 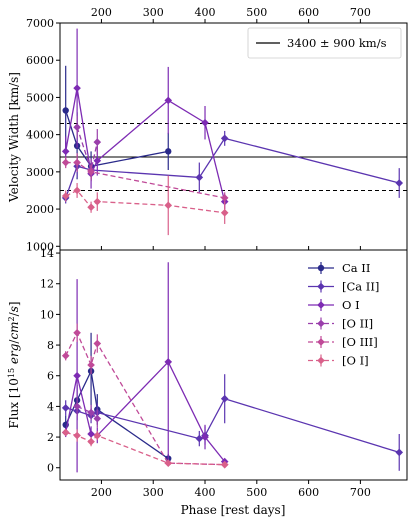 I want to click on y-tick-label: 6000, so click(x=40, y=60).